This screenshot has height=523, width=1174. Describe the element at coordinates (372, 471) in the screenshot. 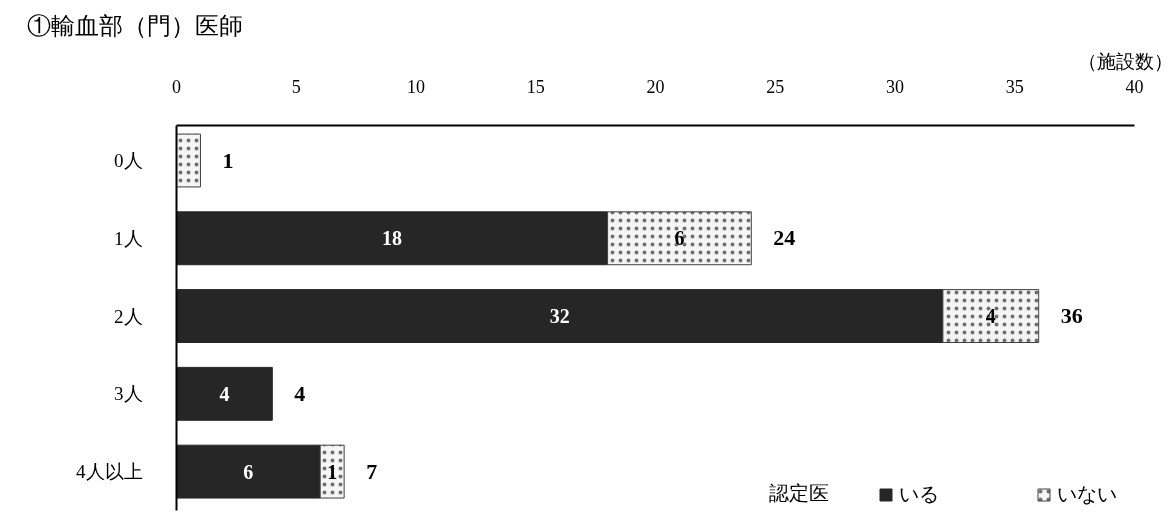

I see `total-label: 7` at that location.